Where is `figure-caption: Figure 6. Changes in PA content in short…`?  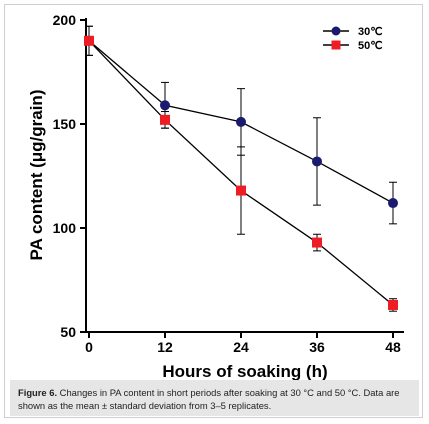 figure-caption: Figure 6. Changes in PA content in short… is located at coordinates (214, 398).